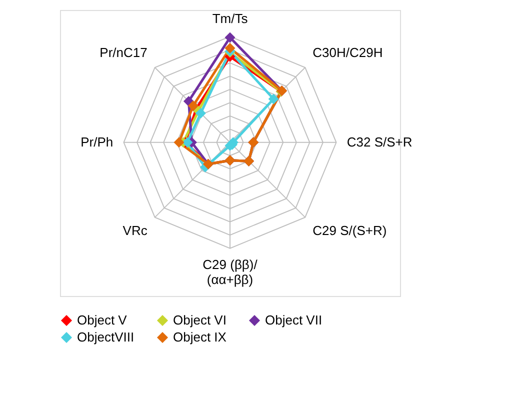 The image size is (521, 404). I want to click on spoke-label: C29 S/(S+R), so click(349, 230).